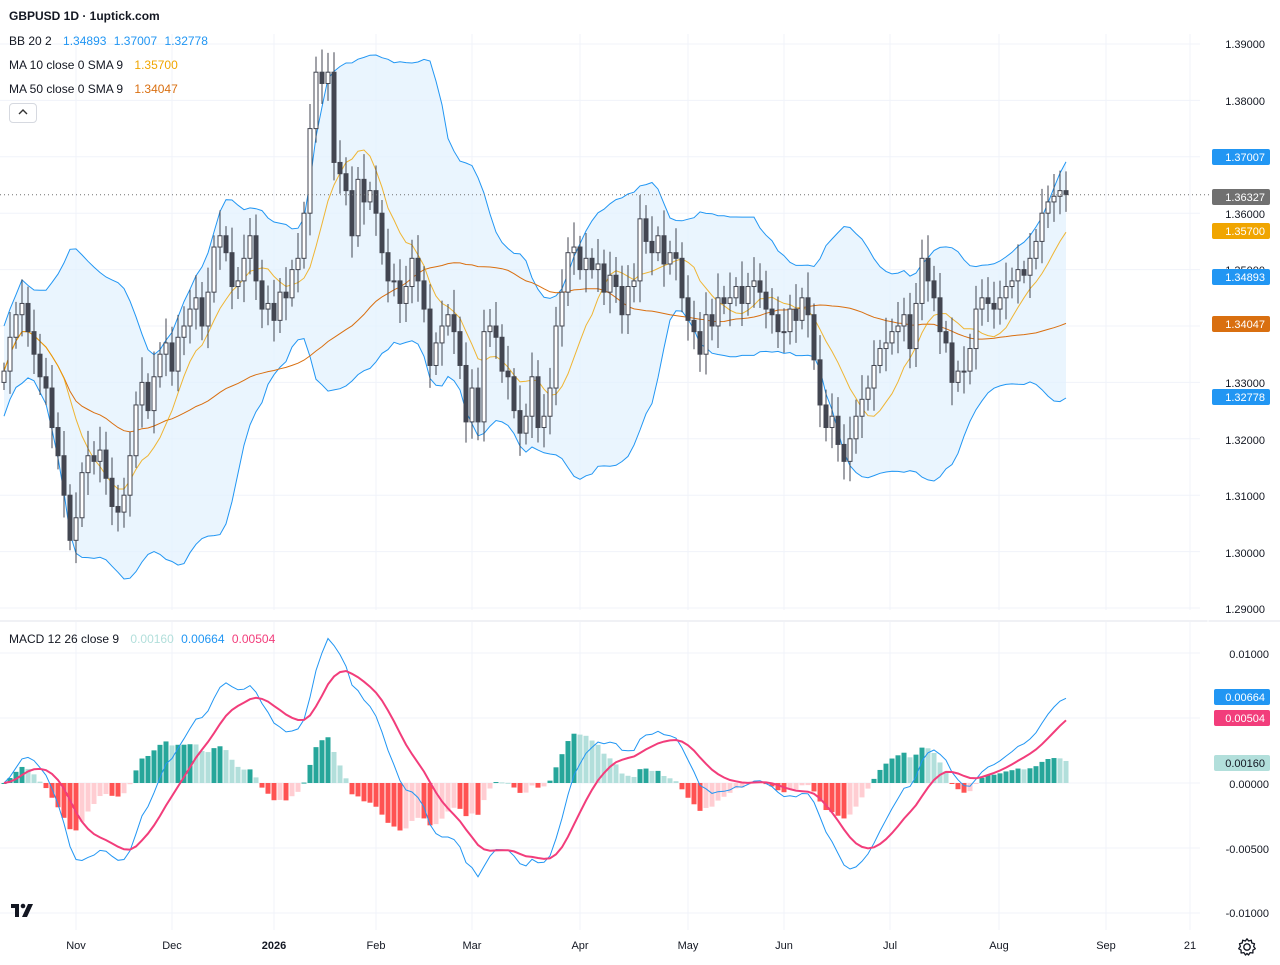 This screenshot has height=965, width=1280. What do you see at coordinates (110, 41) in the screenshot?
I see `bb-legend: BB 20 2 1.34893 1.37007 1.32778` at bounding box center [110, 41].